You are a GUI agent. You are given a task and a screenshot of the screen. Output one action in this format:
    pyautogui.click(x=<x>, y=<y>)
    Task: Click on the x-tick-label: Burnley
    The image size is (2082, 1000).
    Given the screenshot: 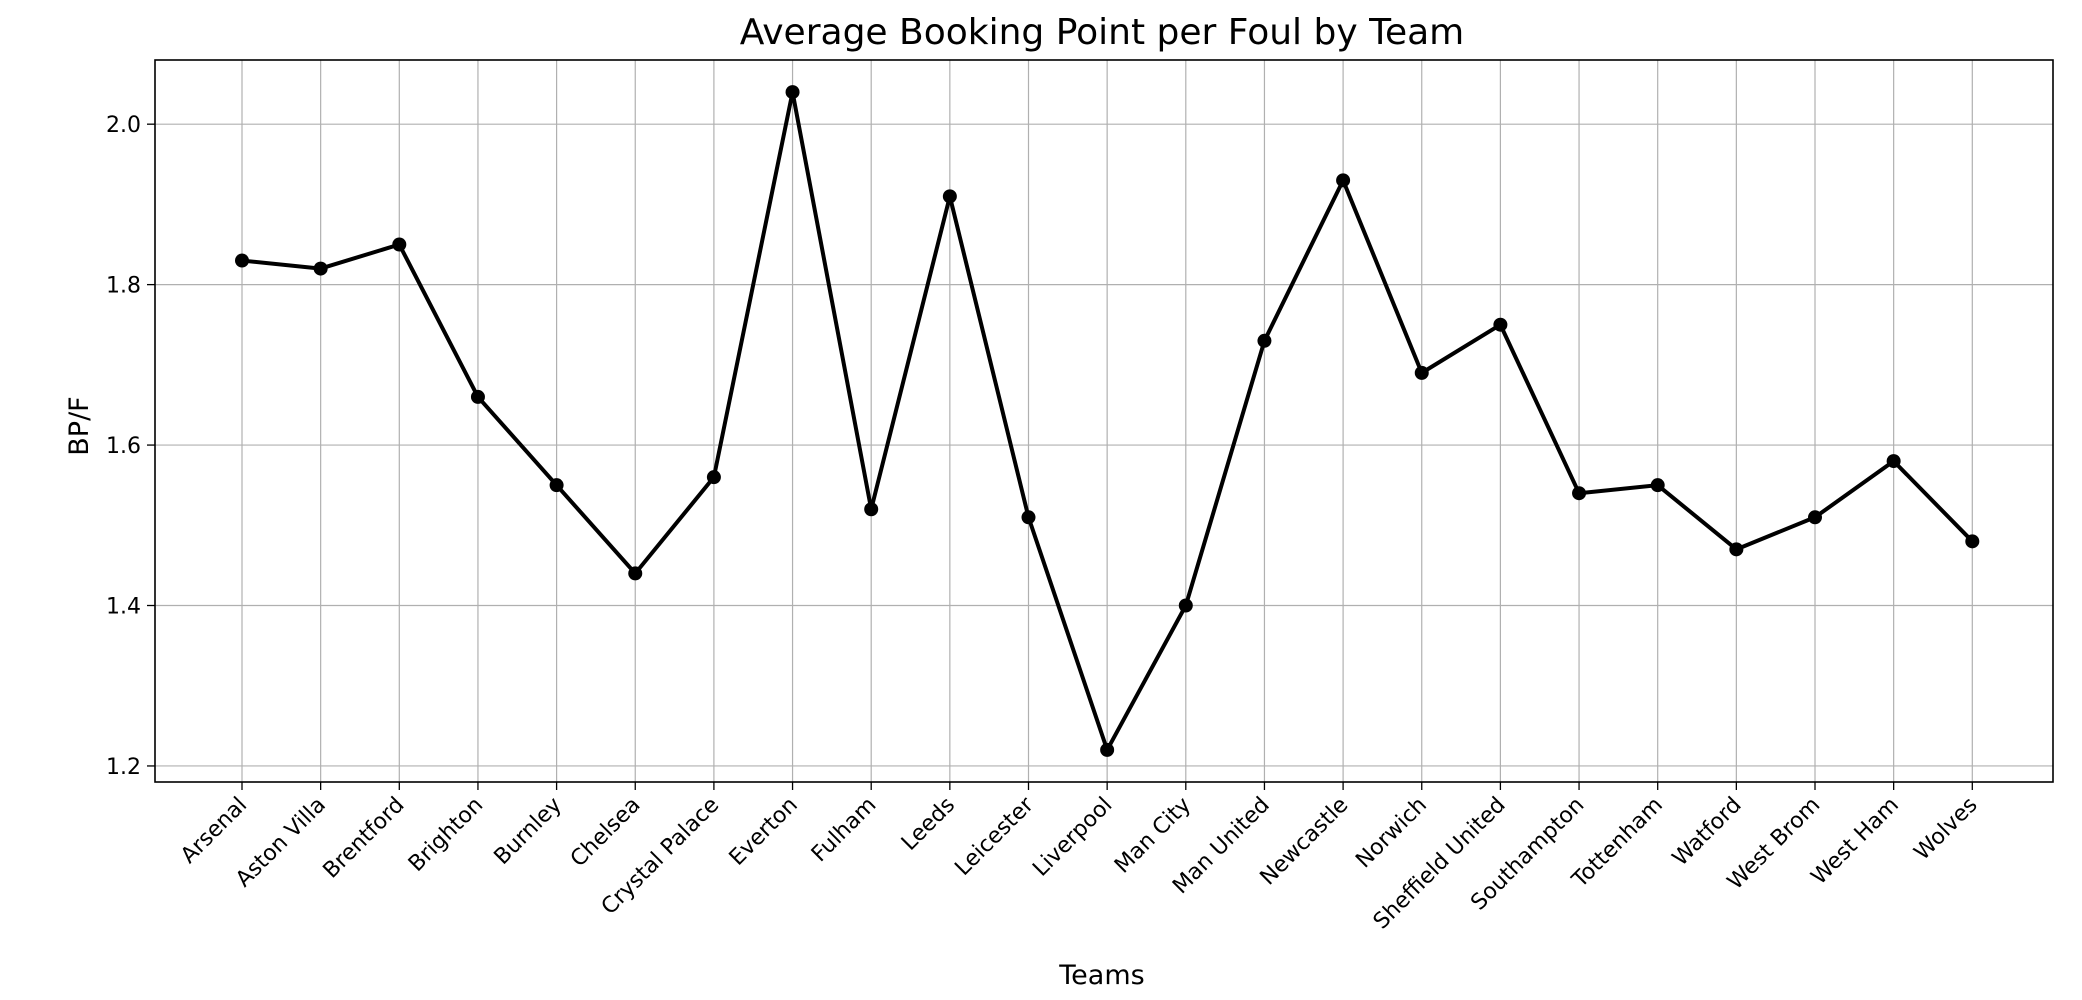 What is the action you would take?
    pyautogui.click(x=528, y=831)
    